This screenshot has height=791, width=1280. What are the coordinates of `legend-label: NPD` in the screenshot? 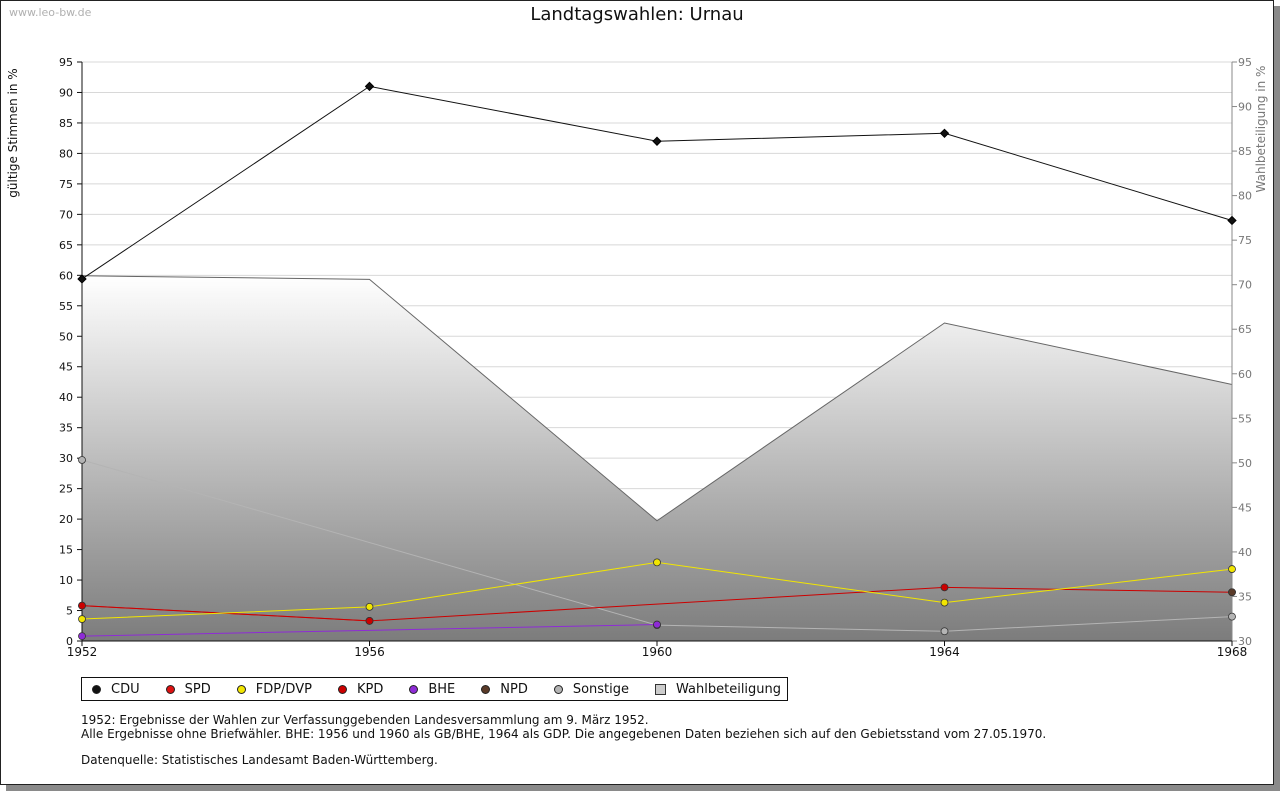 It's located at (514, 689).